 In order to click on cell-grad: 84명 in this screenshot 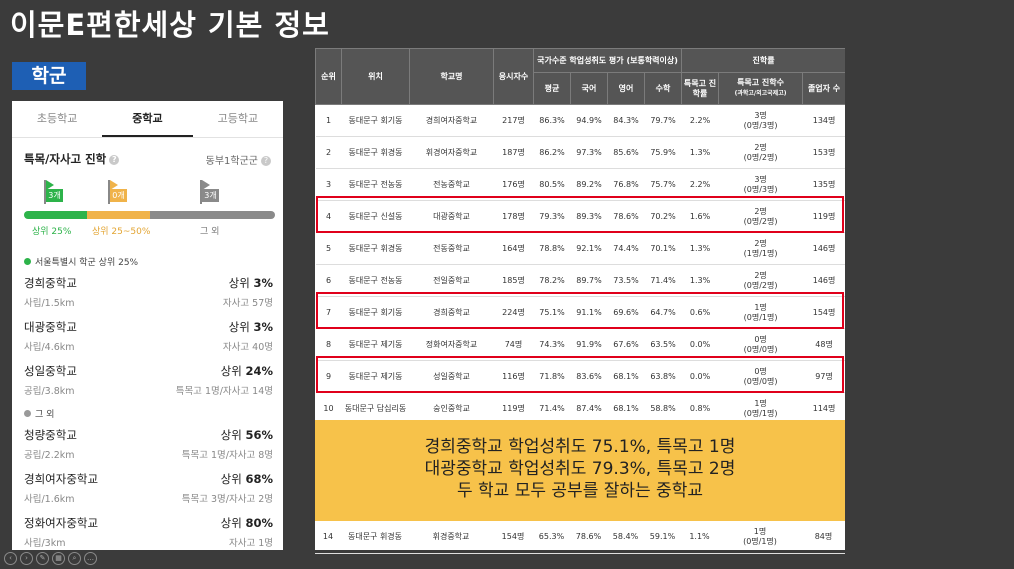, I will do `click(823, 537)`.